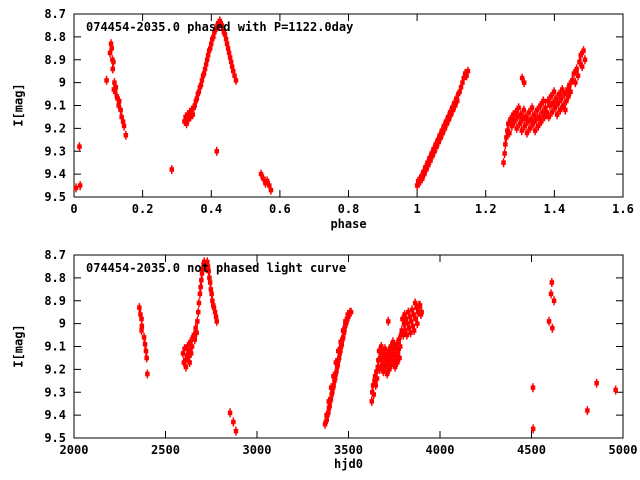 Image resolution: width=640 pixels, height=480 pixels. What do you see at coordinates (531, 450) in the screenshot?
I see `x-tick-label: 4500` at bounding box center [531, 450].